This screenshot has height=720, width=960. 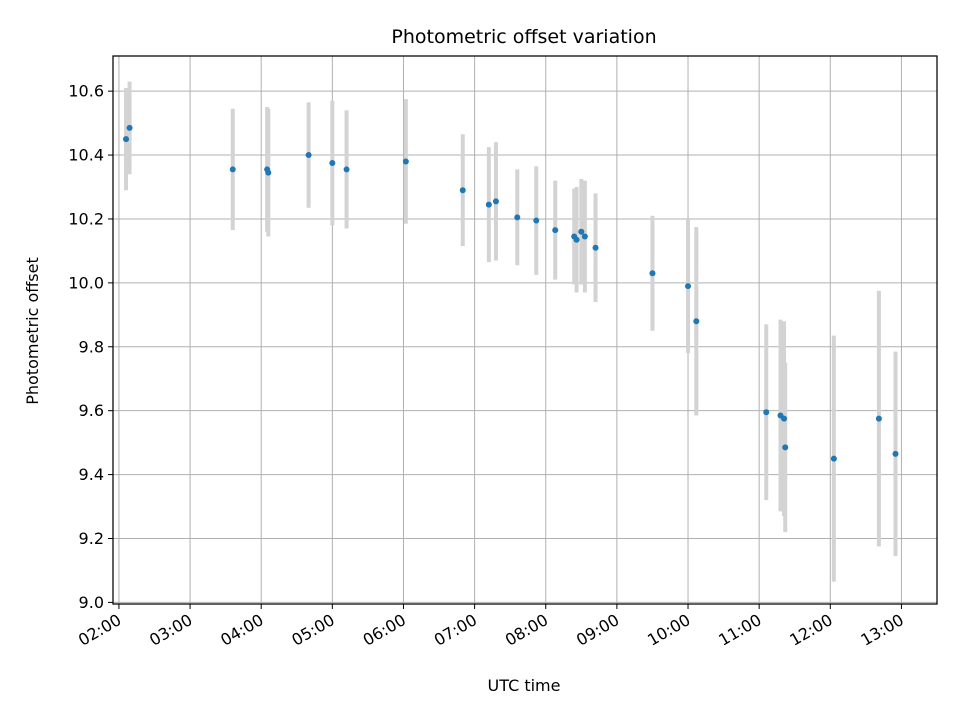 What do you see at coordinates (86, 282) in the screenshot?
I see `y-tick-label: 10.0` at bounding box center [86, 282].